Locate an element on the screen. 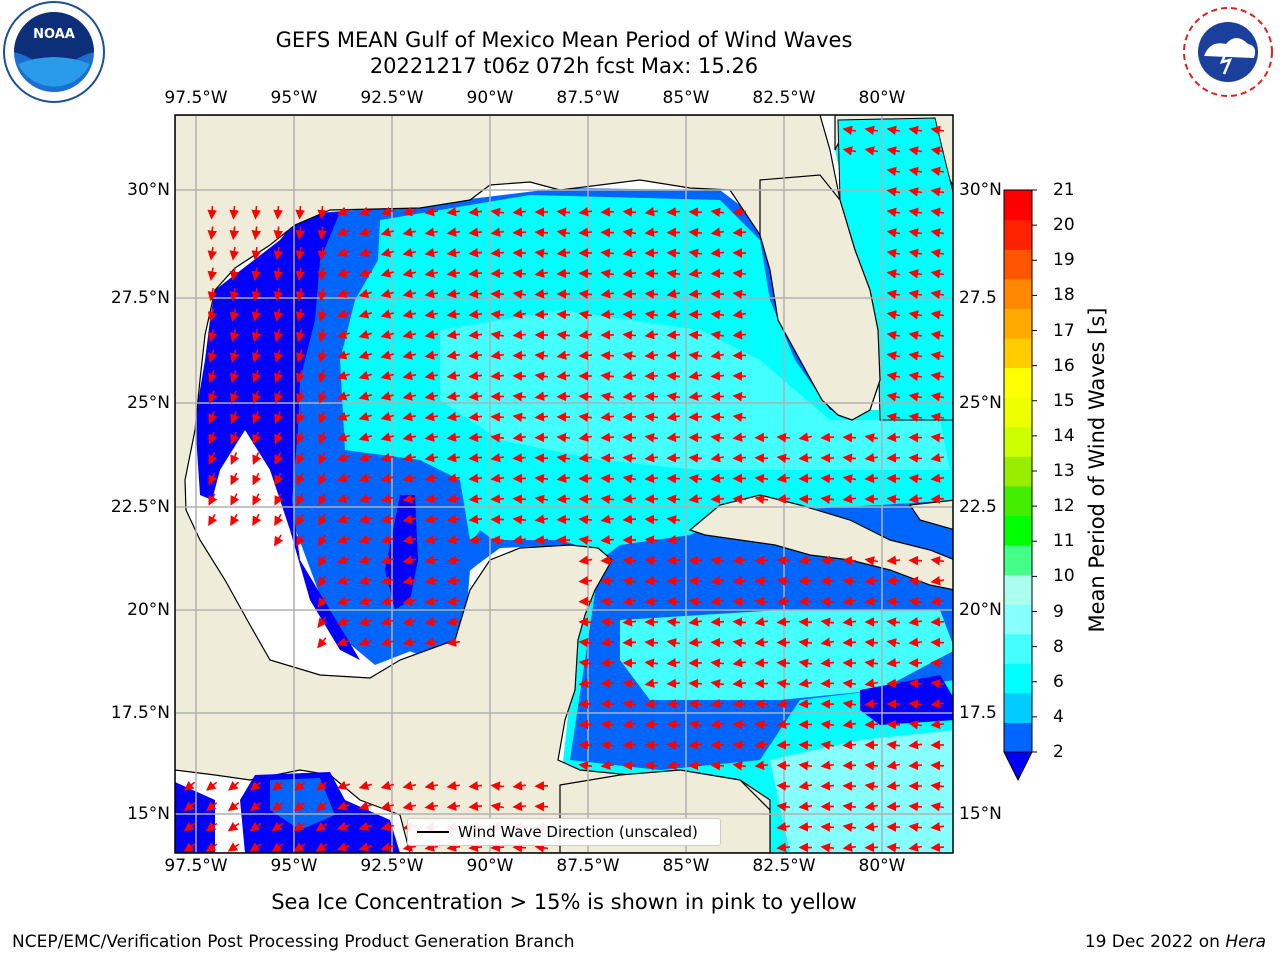 Image resolution: width=1280 pixels, height=960 pixels. nws-logo is located at coordinates (1228, 52).